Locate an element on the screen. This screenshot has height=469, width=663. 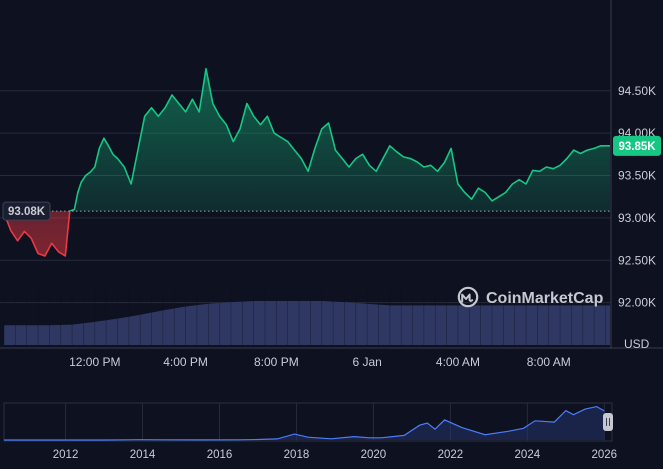
current-price-badge: 93.85K is located at coordinates (637, 145).